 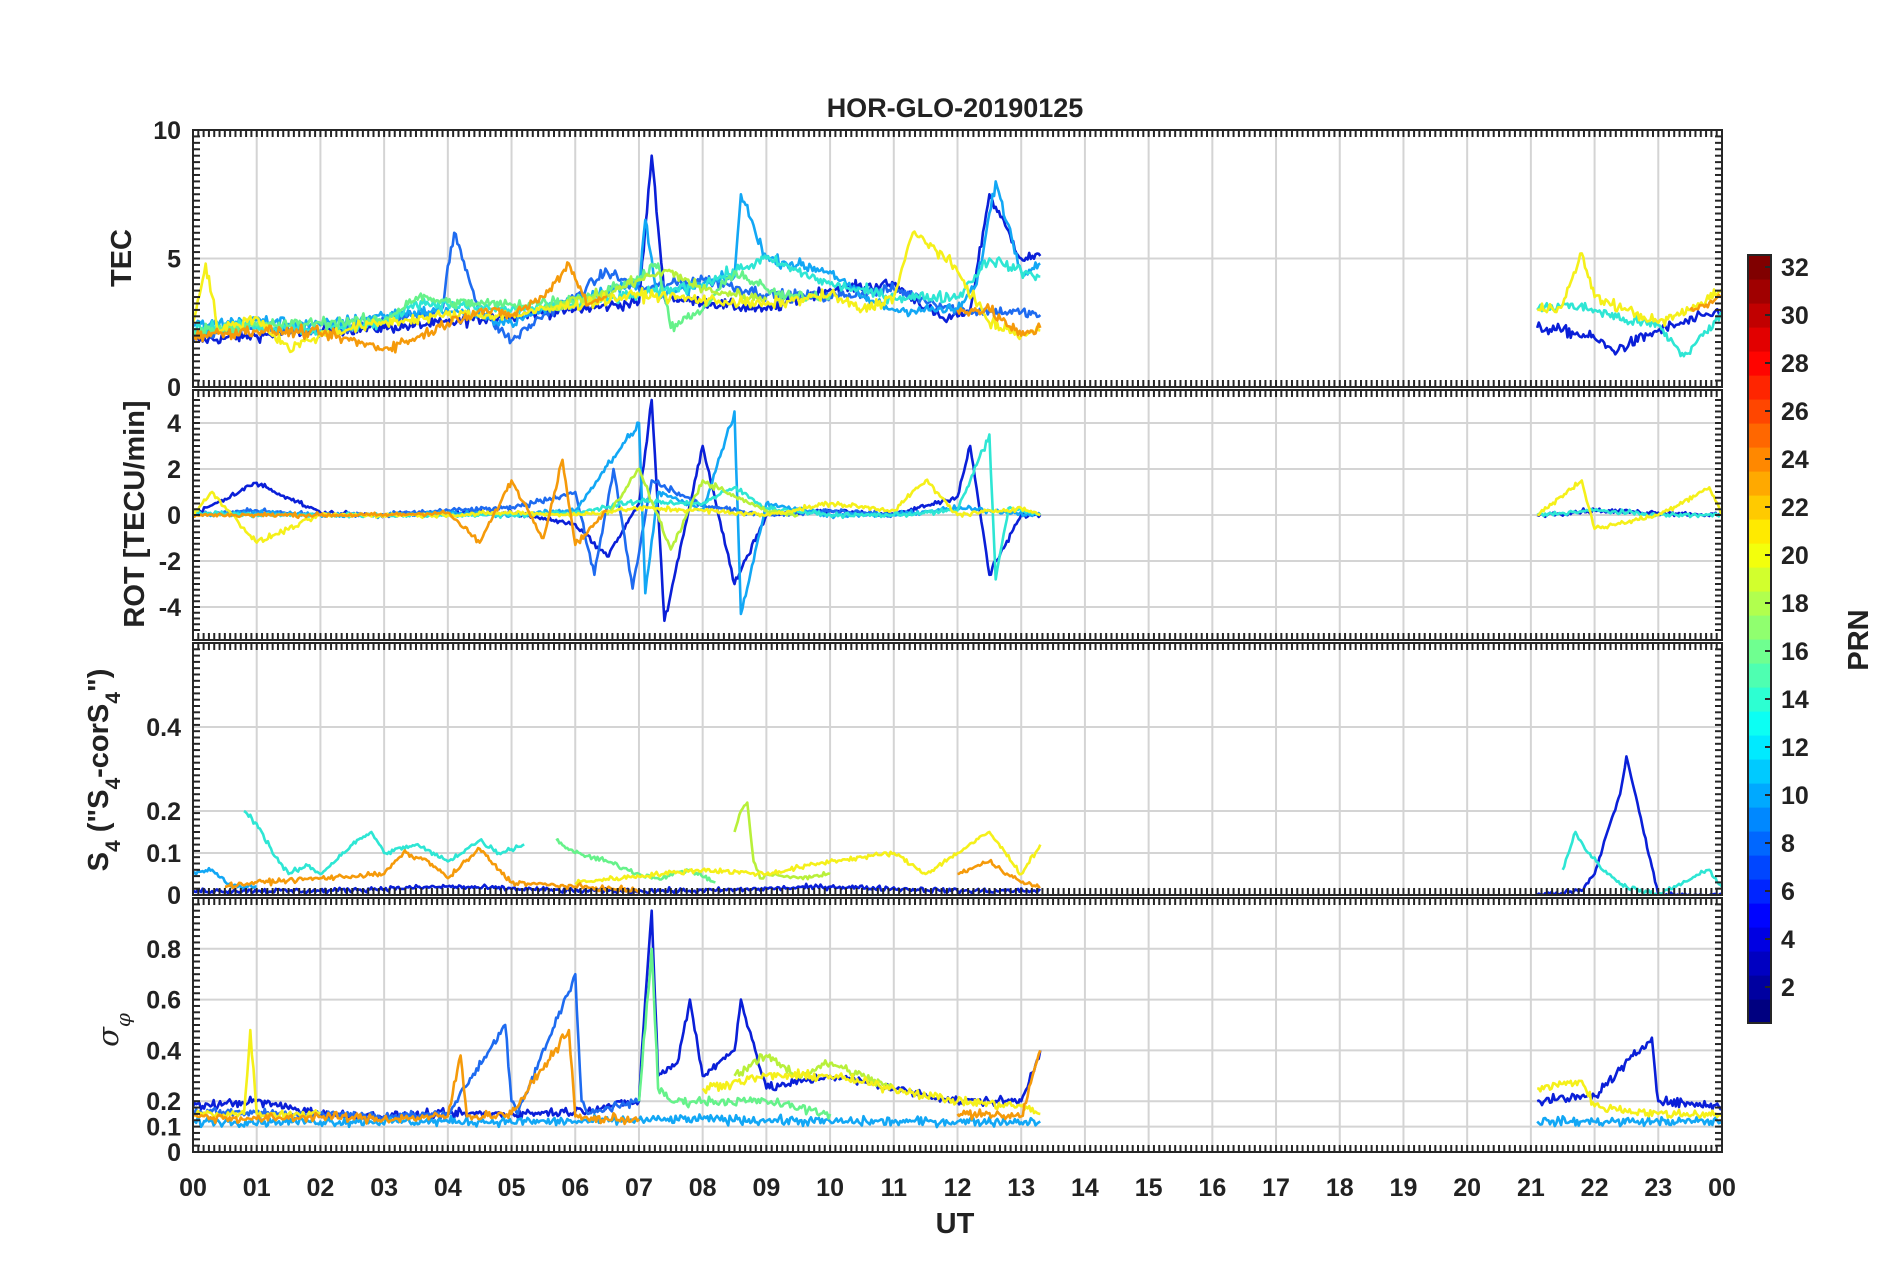 I want to click on colorbar-frame, so click(x=1759, y=639).